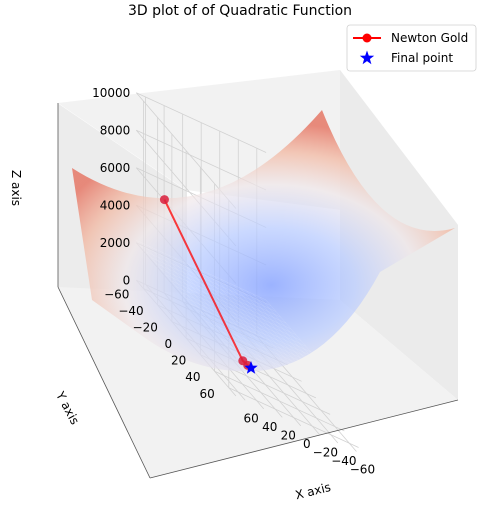 The image size is (496, 517). I want to click on z-tick-label: 8000, so click(115, 130).